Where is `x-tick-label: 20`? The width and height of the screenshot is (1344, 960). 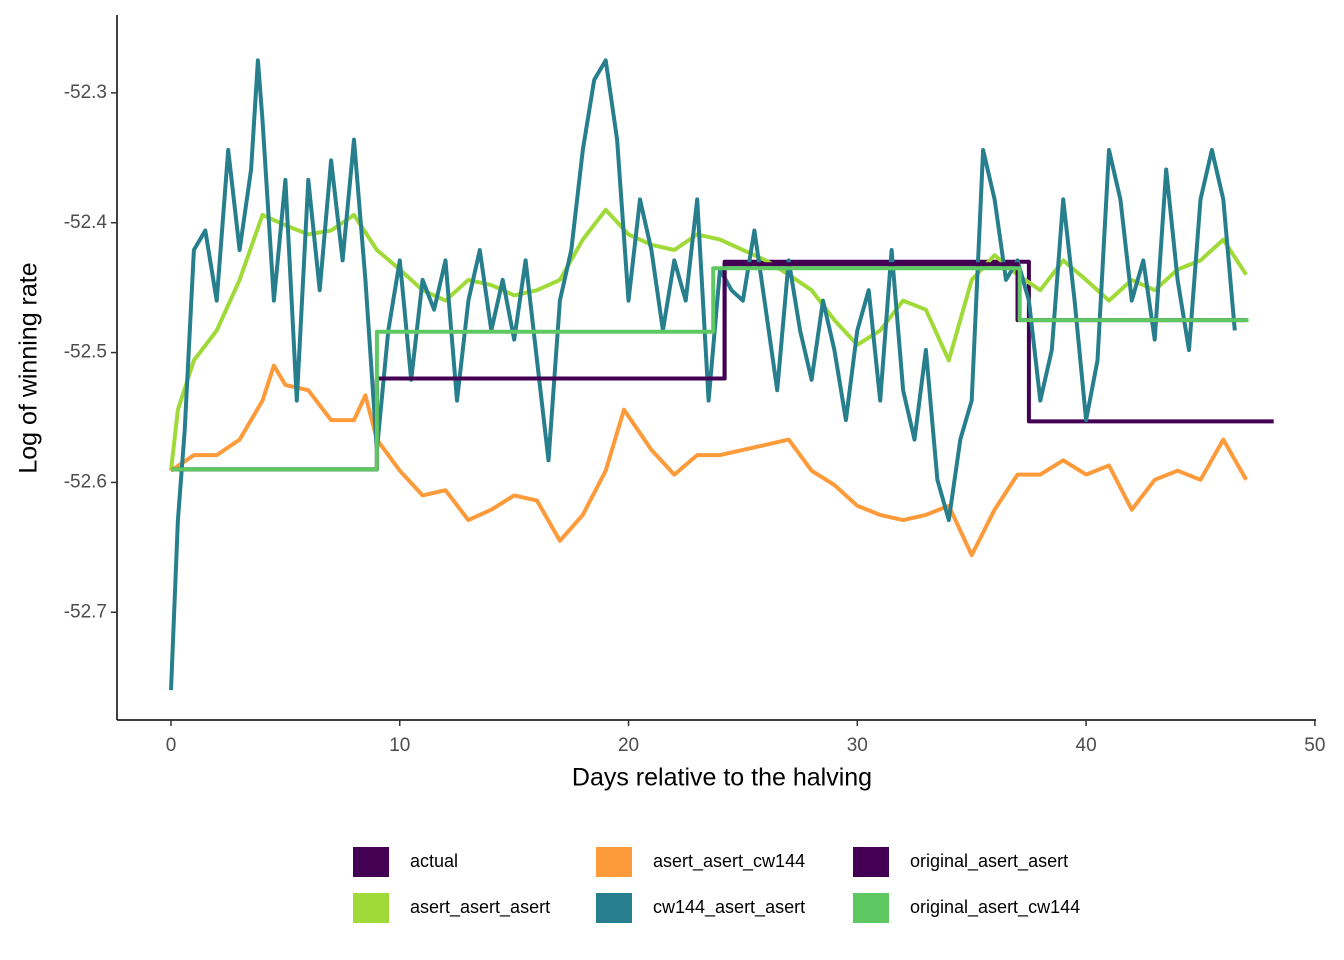
x-tick-label: 20 is located at coordinates (628, 745).